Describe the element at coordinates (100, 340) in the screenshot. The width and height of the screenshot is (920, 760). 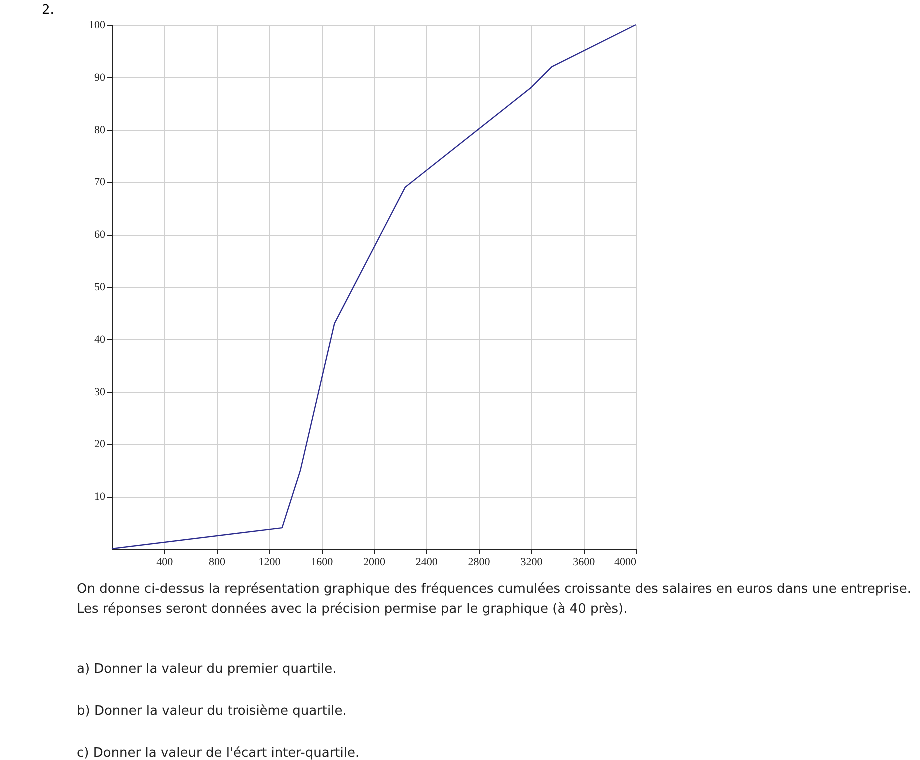
I see `y-tick-label: 40` at that location.